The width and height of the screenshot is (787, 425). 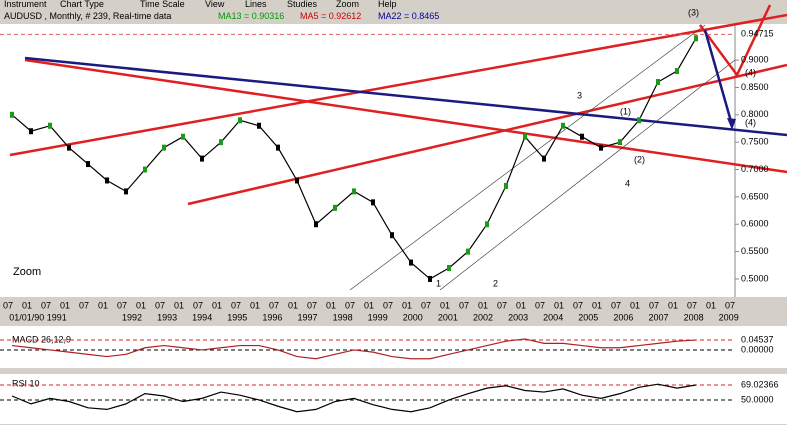 I want to click on menu-item: Zoom, so click(x=348, y=4).